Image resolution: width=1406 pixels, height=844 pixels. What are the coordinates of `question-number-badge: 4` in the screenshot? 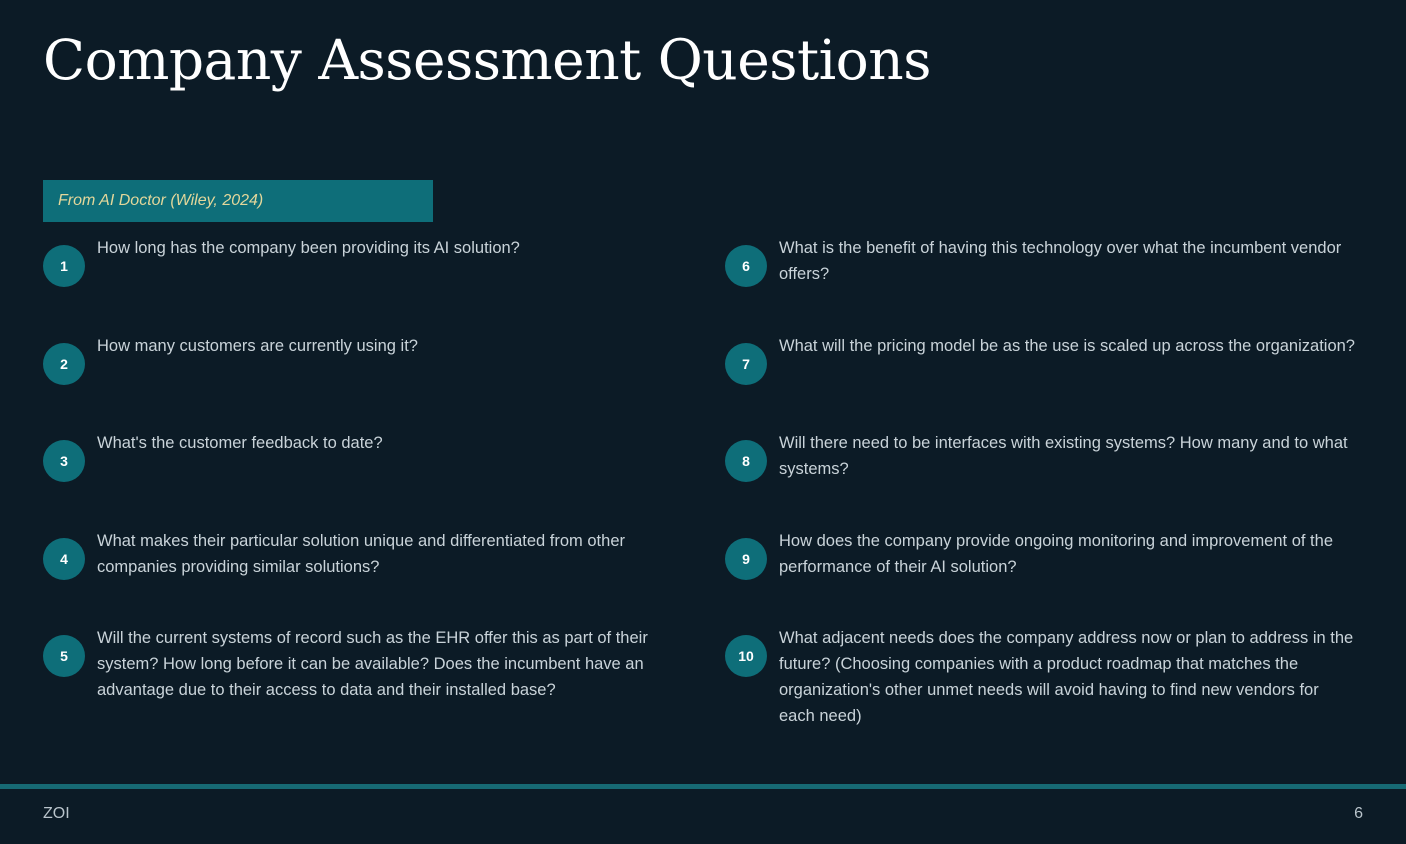 It's located at (64, 558).